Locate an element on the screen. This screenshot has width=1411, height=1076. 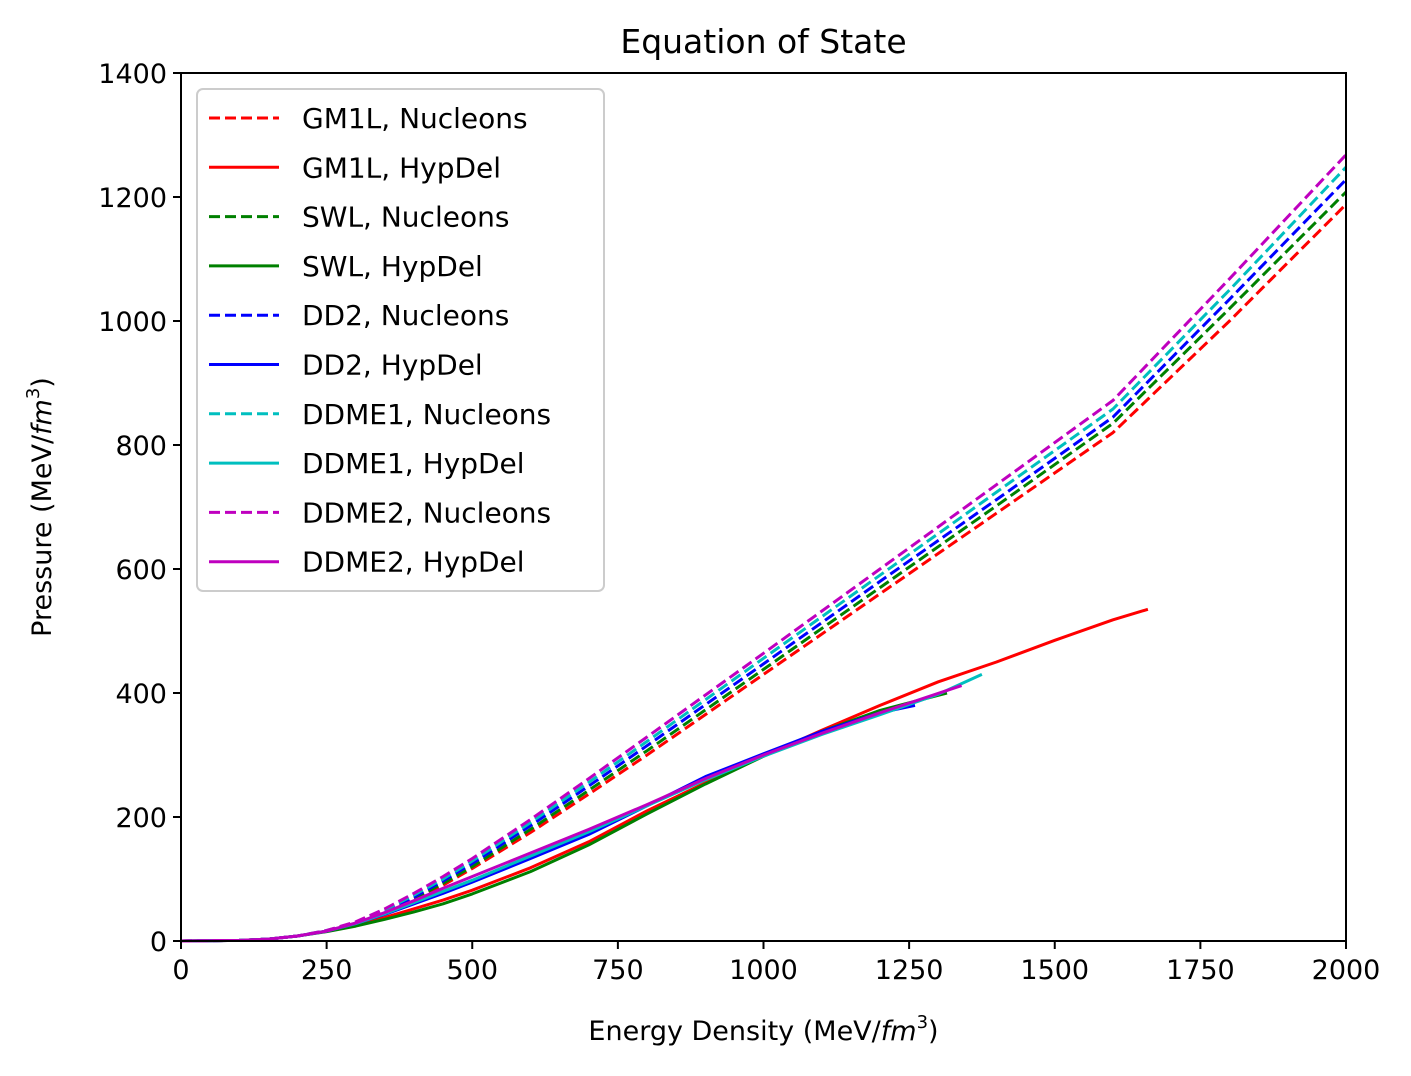
legend-label: SWL, Nucleons is located at coordinates (405, 217).